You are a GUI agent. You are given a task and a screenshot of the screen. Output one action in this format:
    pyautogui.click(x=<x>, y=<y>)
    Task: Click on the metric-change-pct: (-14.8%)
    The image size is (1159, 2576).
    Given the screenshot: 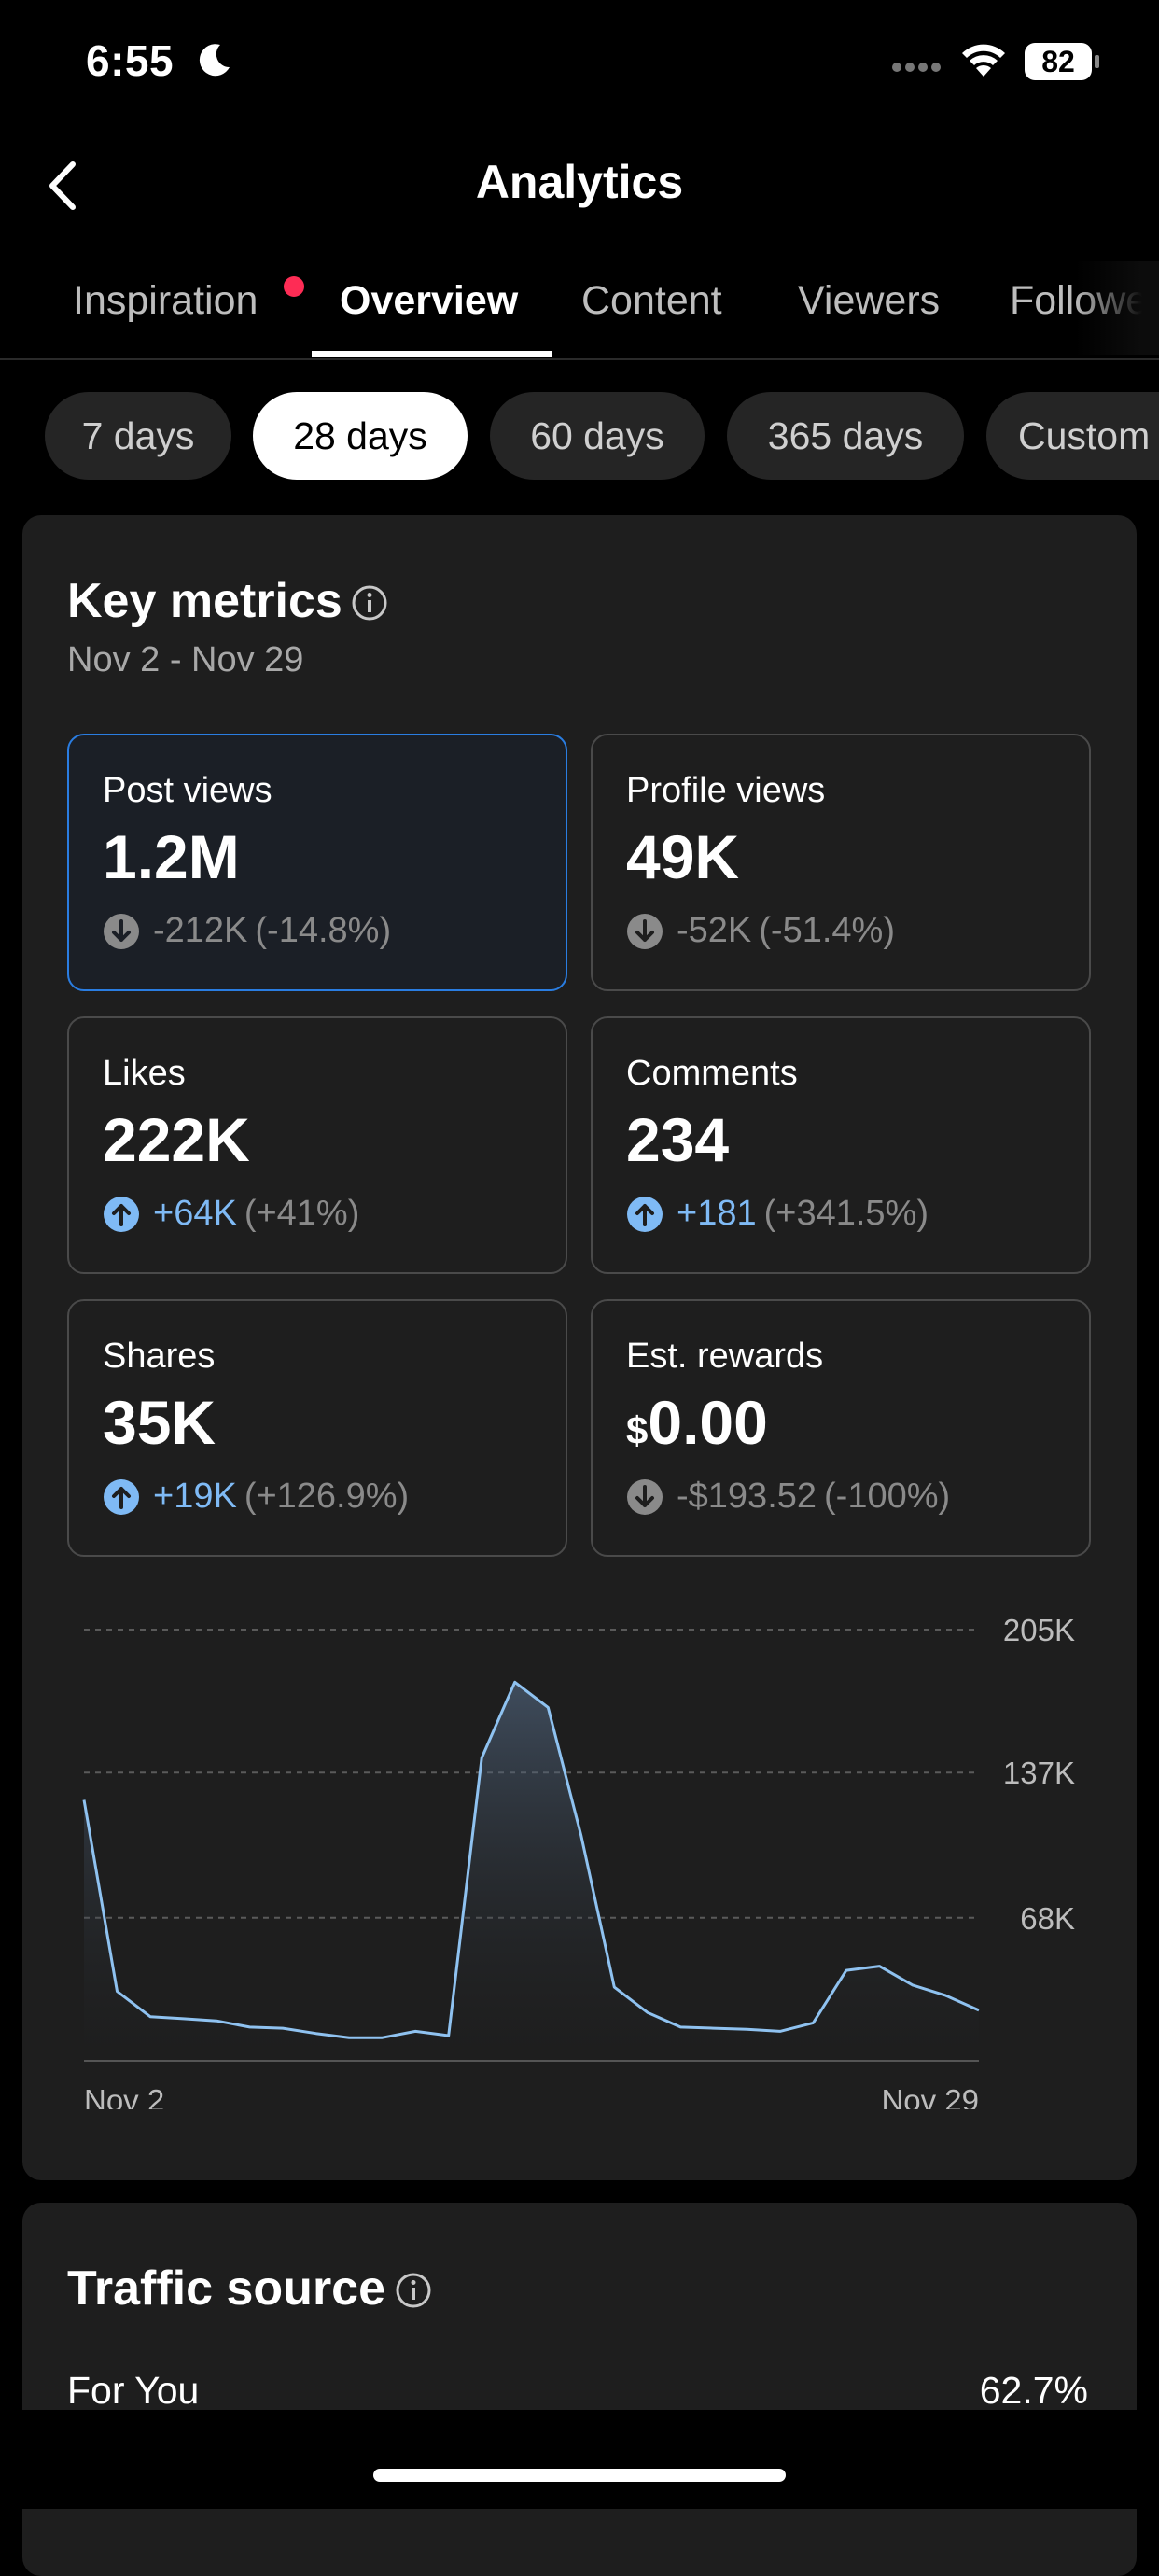 What is the action you would take?
    pyautogui.click(x=323, y=930)
    